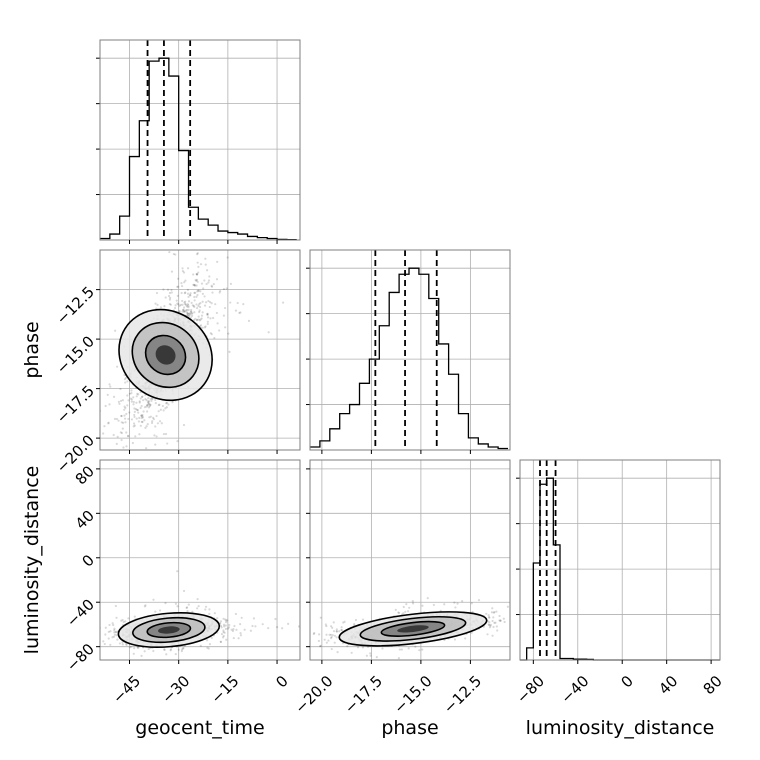 The width and height of the screenshot is (760, 760). What do you see at coordinates (88, 560) in the screenshot?
I see `y-tick-label: 0` at bounding box center [88, 560].